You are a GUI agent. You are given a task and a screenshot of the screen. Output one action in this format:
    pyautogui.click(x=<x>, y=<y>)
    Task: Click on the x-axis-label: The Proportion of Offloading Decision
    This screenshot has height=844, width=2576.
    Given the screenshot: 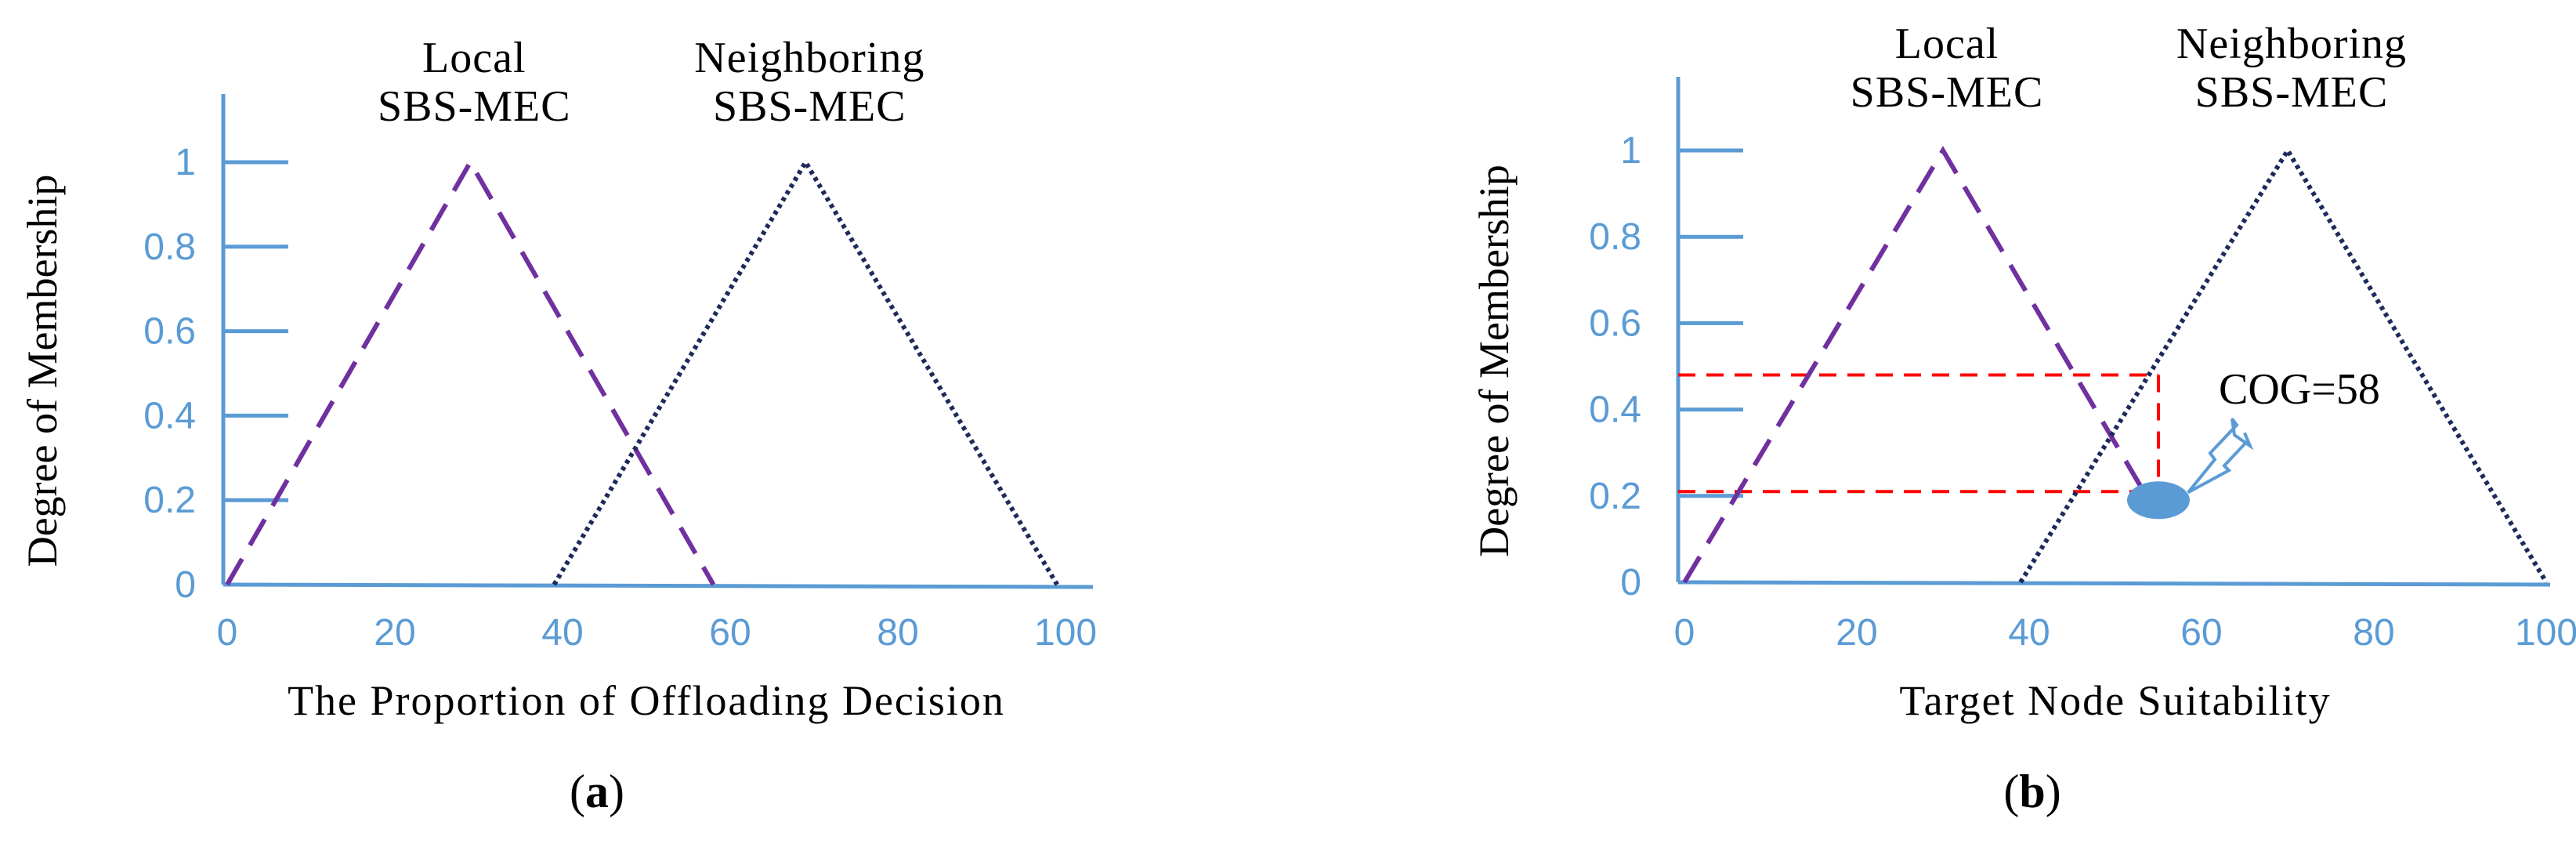 What is the action you would take?
    pyautogui.click(x=647, y=700)
    